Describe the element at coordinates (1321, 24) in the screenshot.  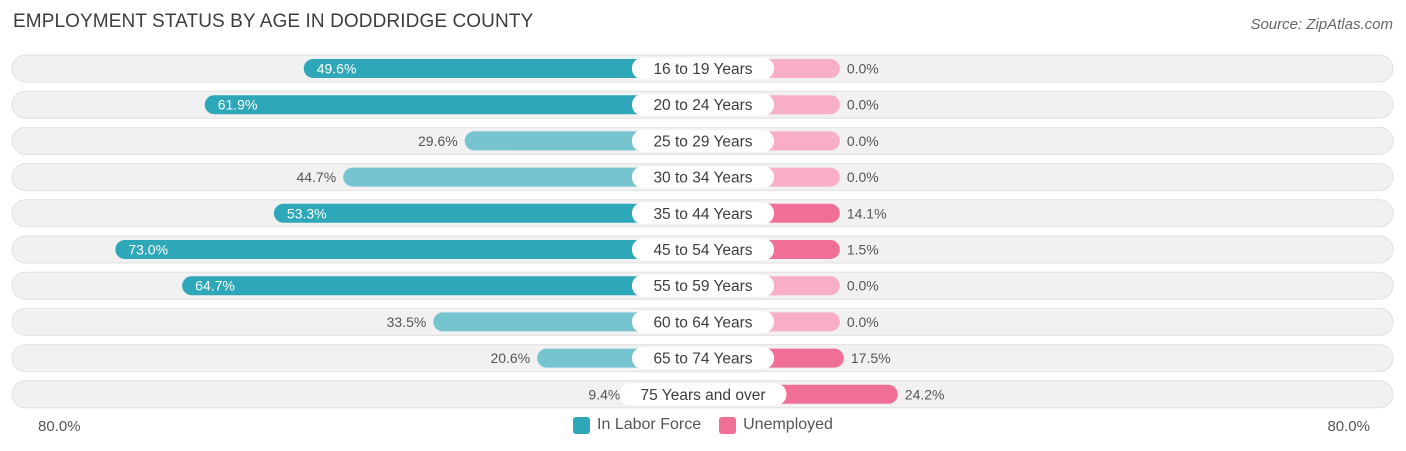
I see `source-note: Source: ZipAtlas.com` at that location.